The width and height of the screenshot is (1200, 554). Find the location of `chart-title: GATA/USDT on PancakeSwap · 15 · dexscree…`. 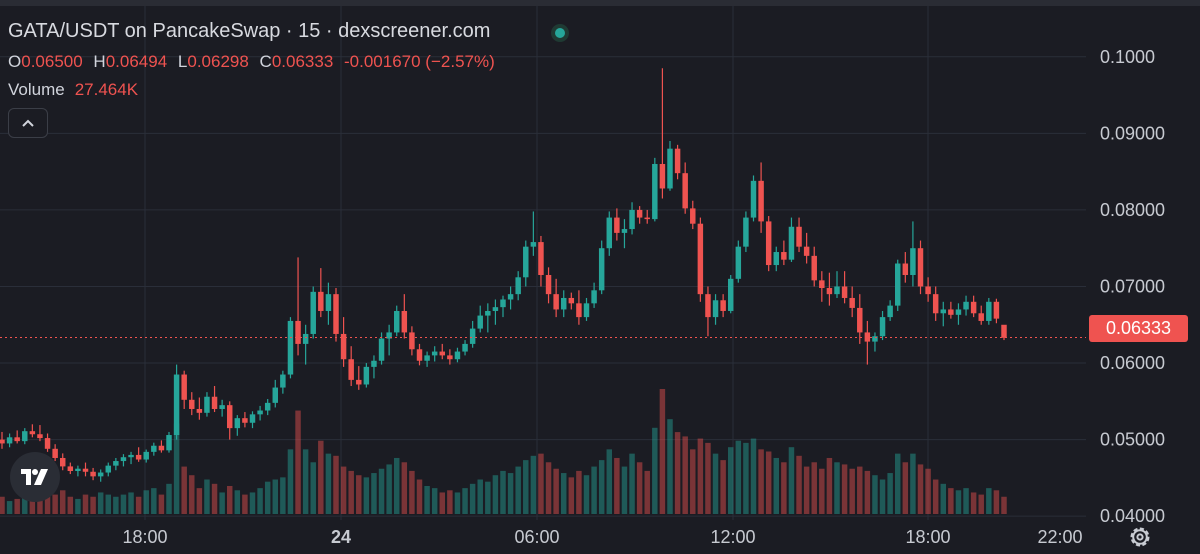

chart-title: GATA/USDT on PancakeSwap · 15 · dexscree… is located at coordinates (249, 31).